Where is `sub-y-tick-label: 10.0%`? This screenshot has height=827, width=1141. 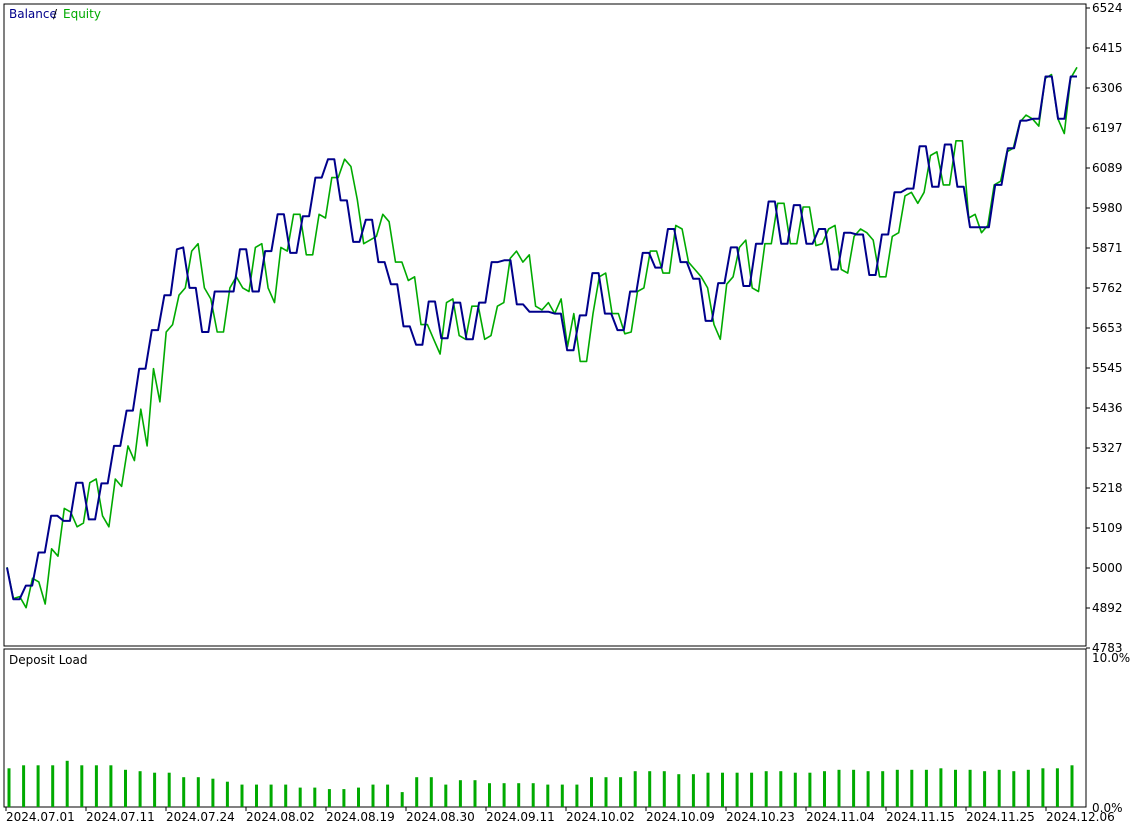
sub-y-tick-label: 10.0% is located at coordinates (1111, 658).